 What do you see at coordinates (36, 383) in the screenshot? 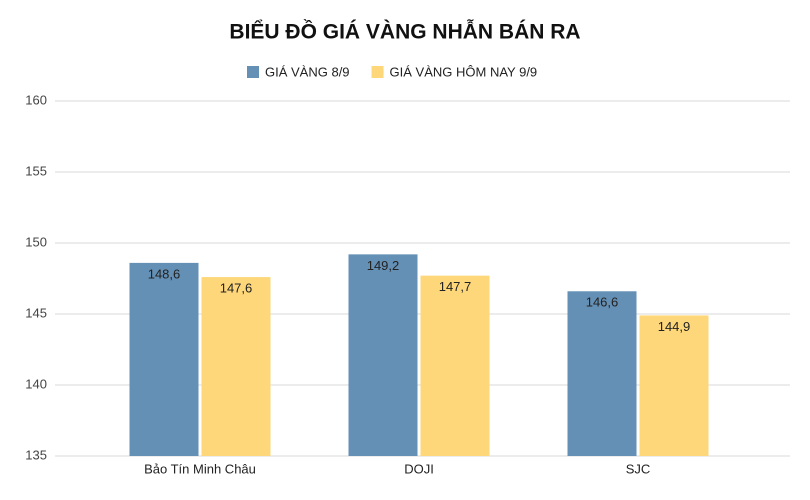
I see `y-tick-label: 140` at bounding box center [36, 383].